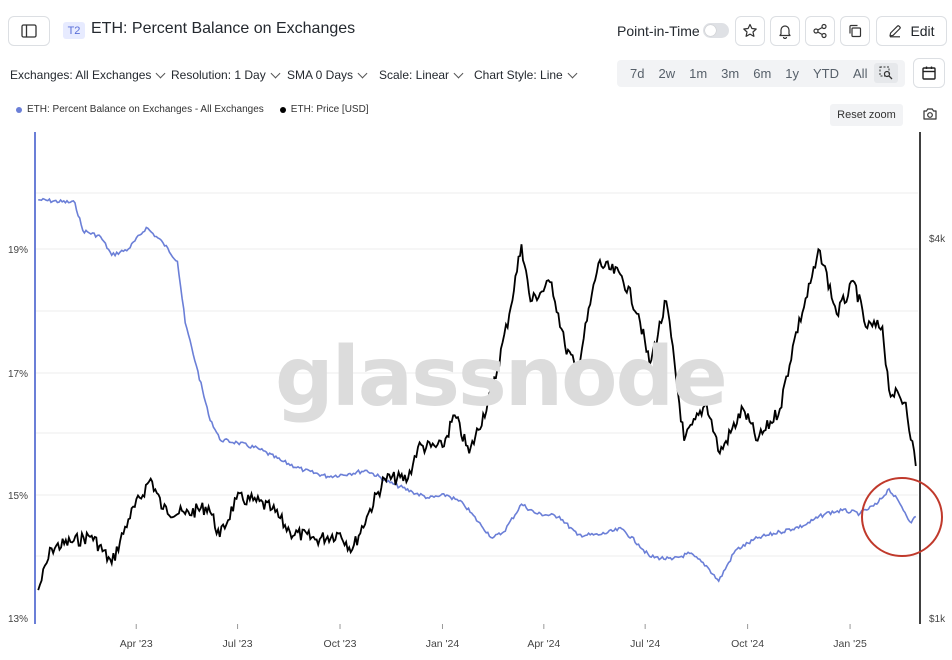  I want to click on x-tick-label: Oct '24, so click(747, 644).